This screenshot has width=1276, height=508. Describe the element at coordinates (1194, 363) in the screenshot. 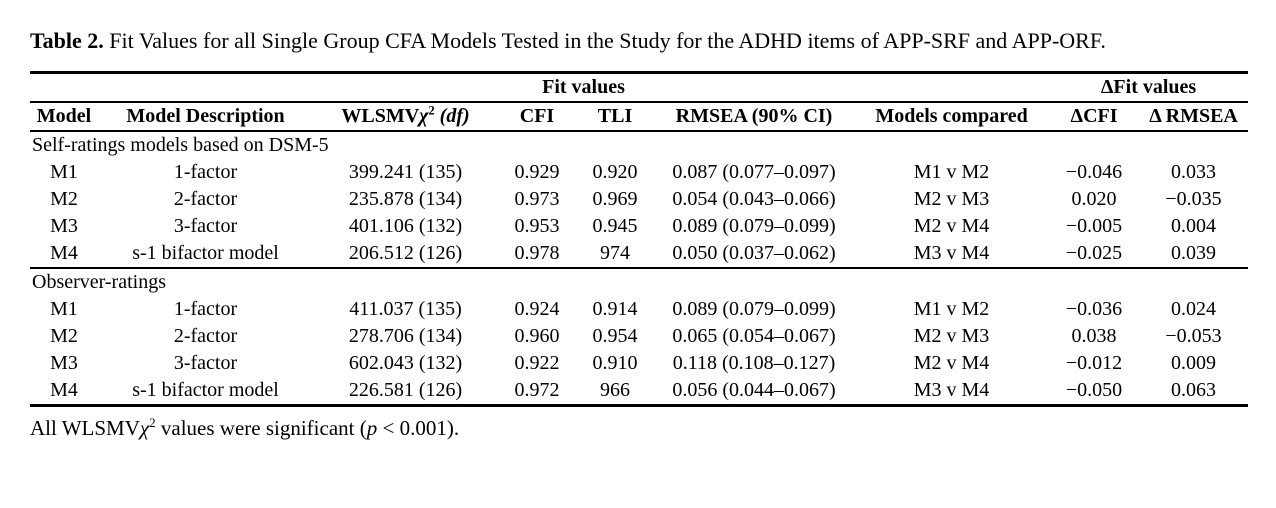

I see `cell-delta-rmsea: 0.009` at that location.